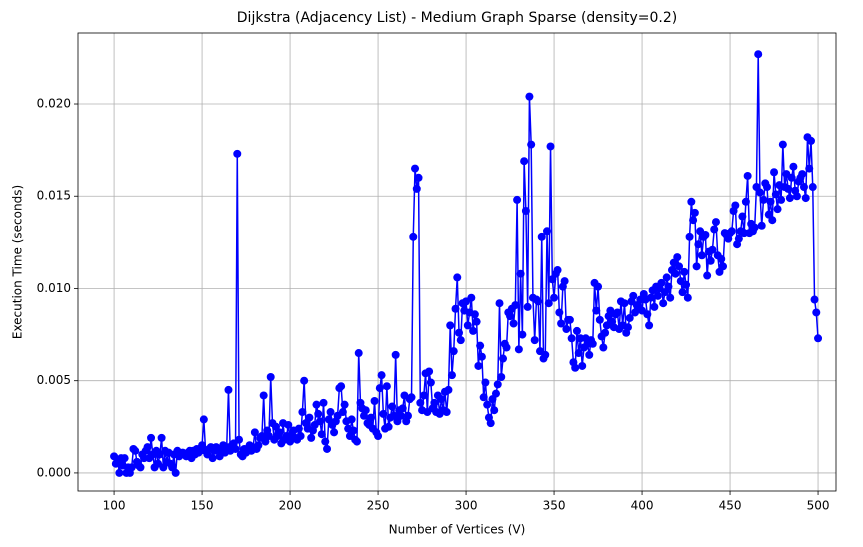 This screenshot has height=547, width=863. Describe the element at coordinates (642, 506) in the screenshot. I see `x-tick-label: 400` at that location.